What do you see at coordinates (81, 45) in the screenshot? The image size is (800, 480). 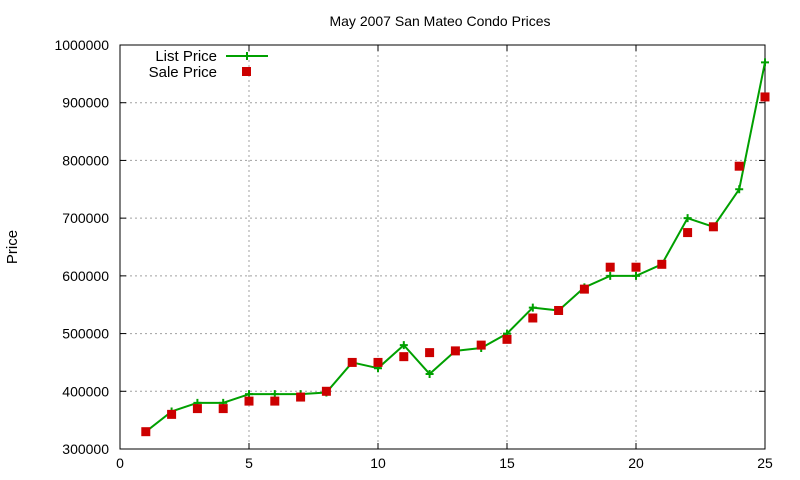 I see `y-tick-label: 1000000` at bounding box center [81, 45].